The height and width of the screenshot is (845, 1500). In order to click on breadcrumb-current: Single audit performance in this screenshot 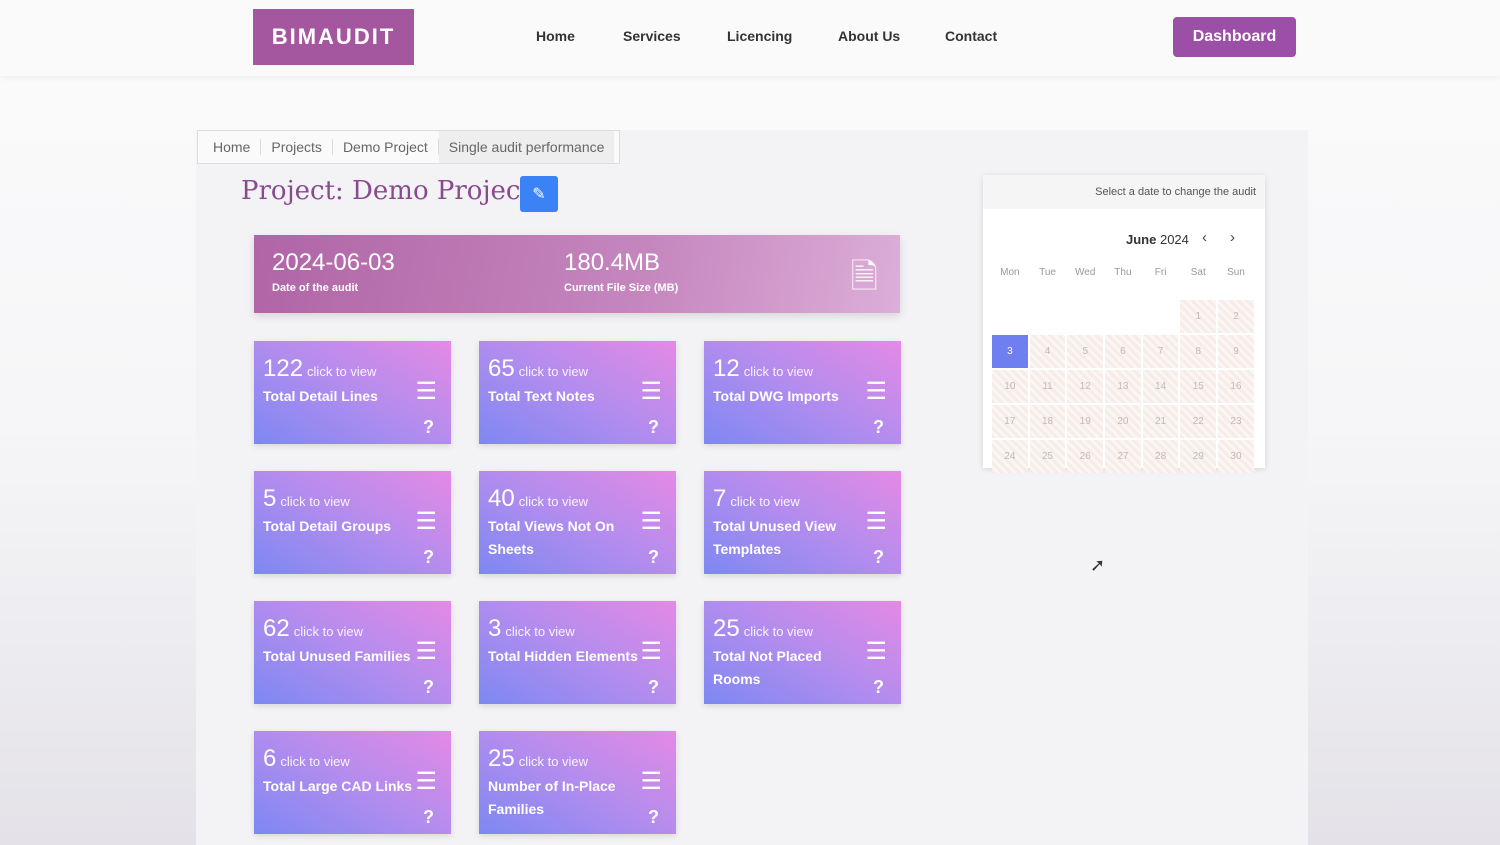, I will do `click(526, 147)`.